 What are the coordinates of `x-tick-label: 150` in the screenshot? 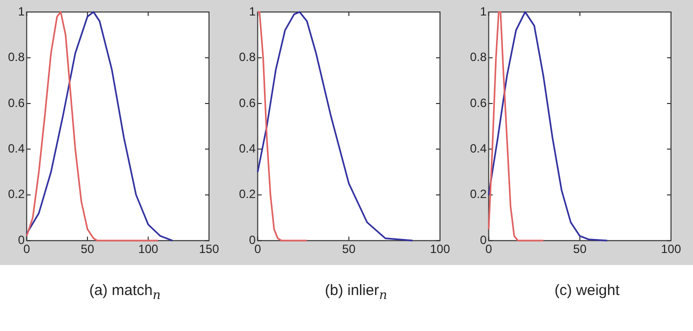 It's located at (209, 249).